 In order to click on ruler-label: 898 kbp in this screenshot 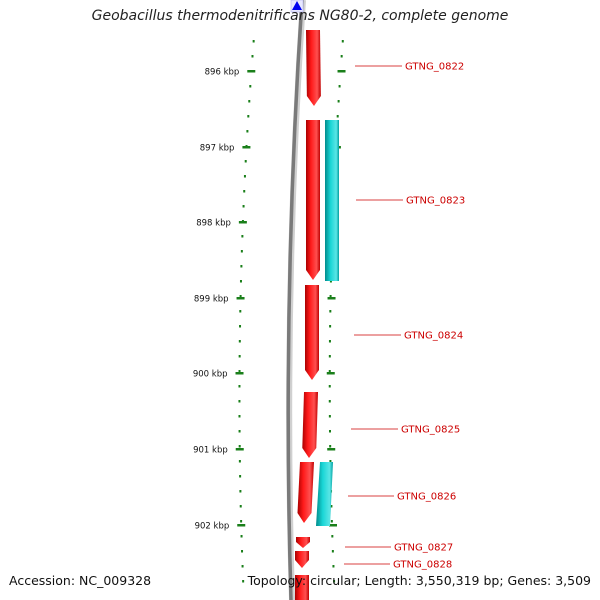, I will do `click(213, 224)`.